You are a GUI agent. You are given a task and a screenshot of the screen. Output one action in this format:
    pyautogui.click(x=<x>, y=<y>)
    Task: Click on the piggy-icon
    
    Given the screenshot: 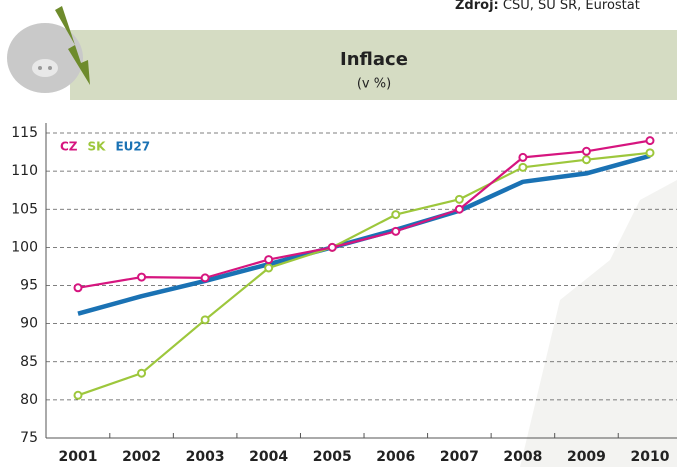 What is the action you would take?
    pyautogui.click(x=48, y=49)
    